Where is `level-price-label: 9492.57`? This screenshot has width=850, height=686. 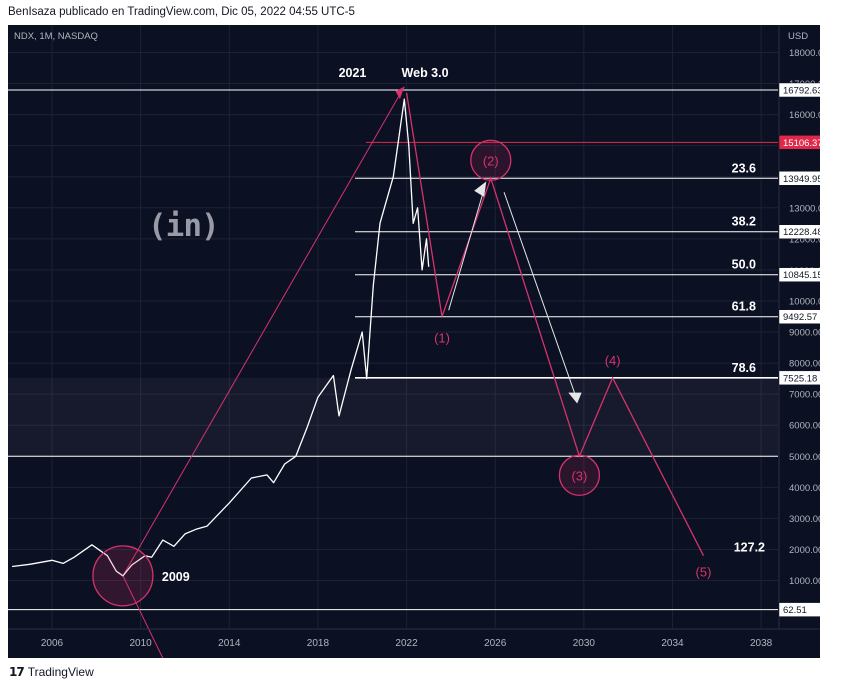
level-price-label: 9492.57 is located at coordinates (800, 317).